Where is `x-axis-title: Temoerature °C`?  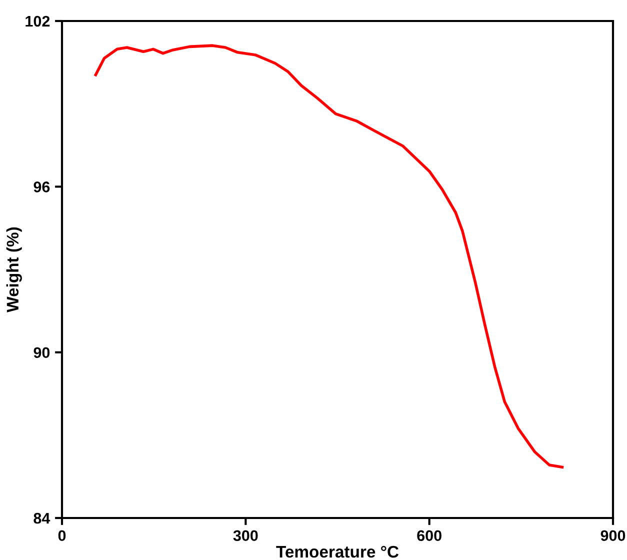
x-axis-title: Temoerature °C is located at coordinates (337, 552).